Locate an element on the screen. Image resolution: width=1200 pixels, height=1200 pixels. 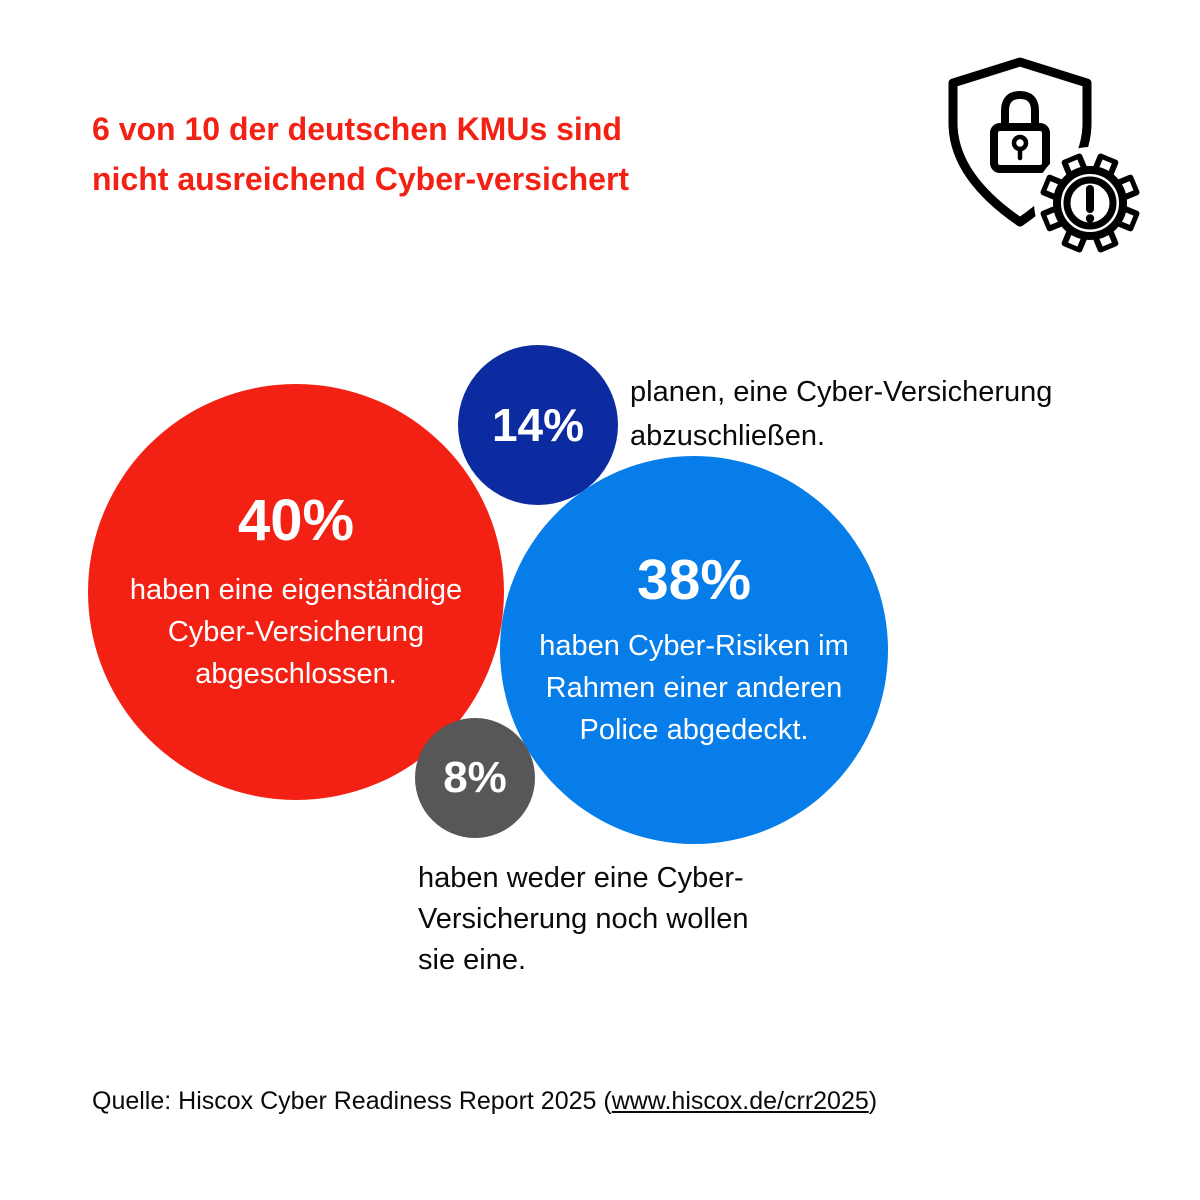
caption-line: haben Cyber-Risiken im is located at coordinates (694, 646).